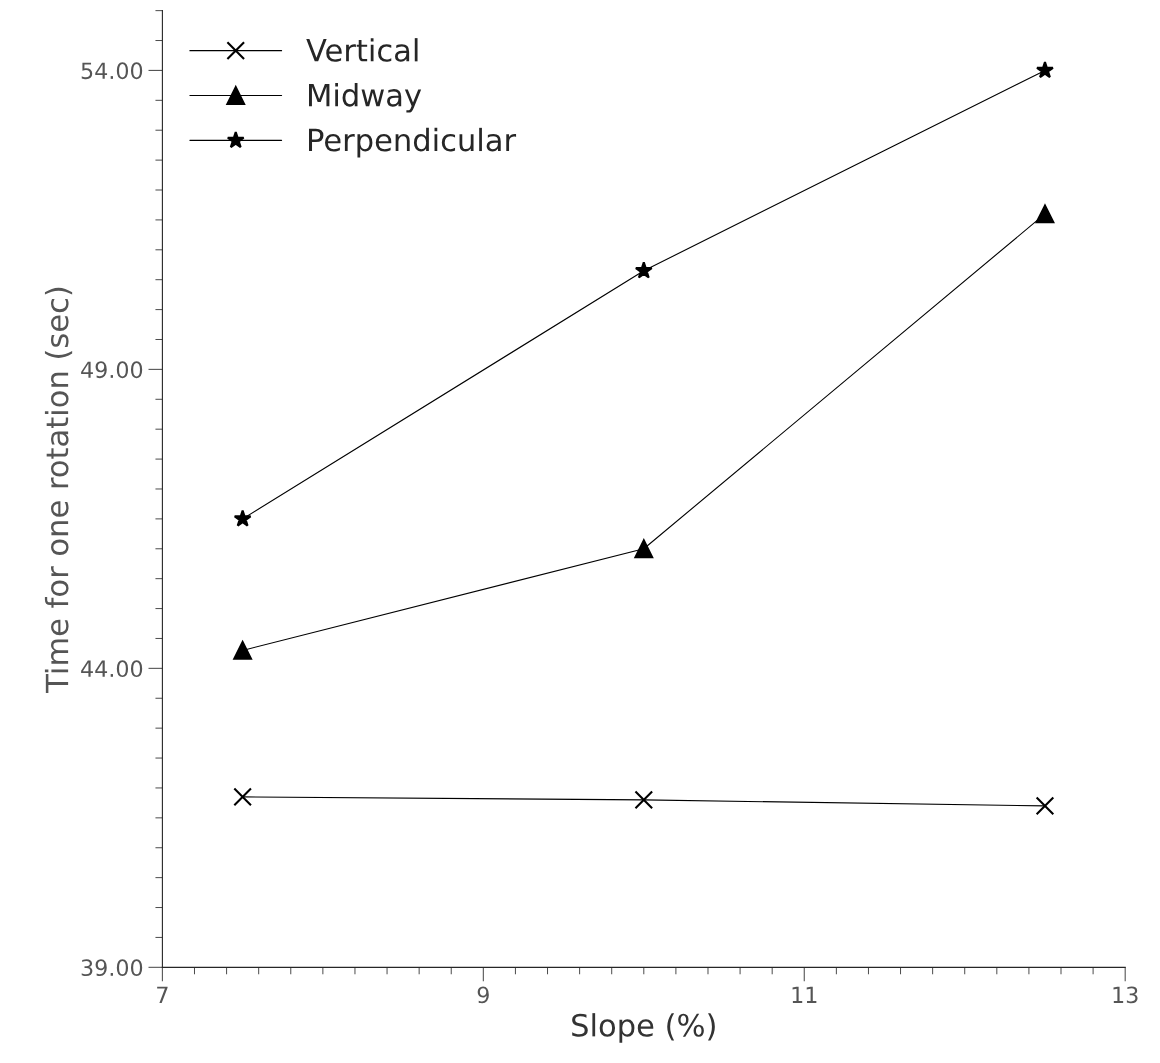  What do you see at coordinates (362, 50) in the screenshot?
I see `legend-label: Vertical` at bounding box center [362, 50].